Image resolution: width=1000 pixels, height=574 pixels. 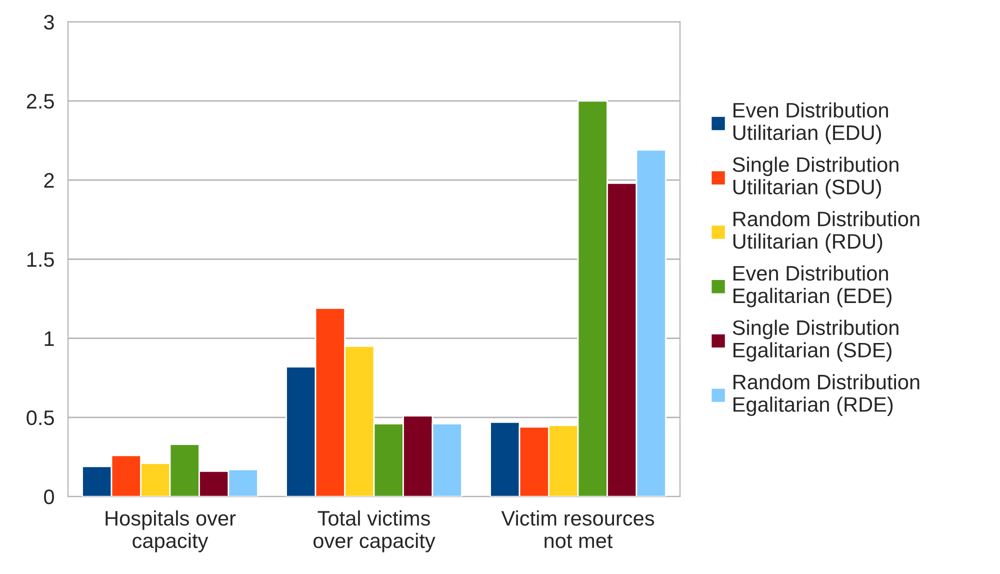 What do you see at coordinates (40, 418) in the screenshot?
I see `y-tick-label: 0.5` at bounding box center [40, 418].